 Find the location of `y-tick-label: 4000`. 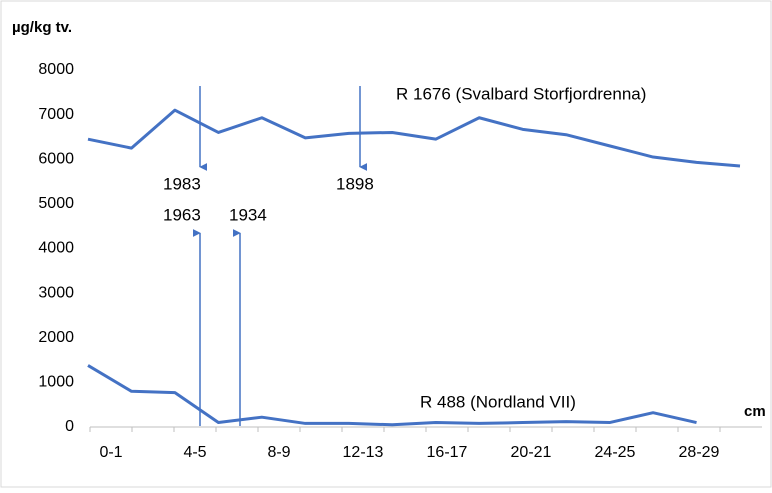

y-tick-label: 4000 is located at coordinates (56, 248).